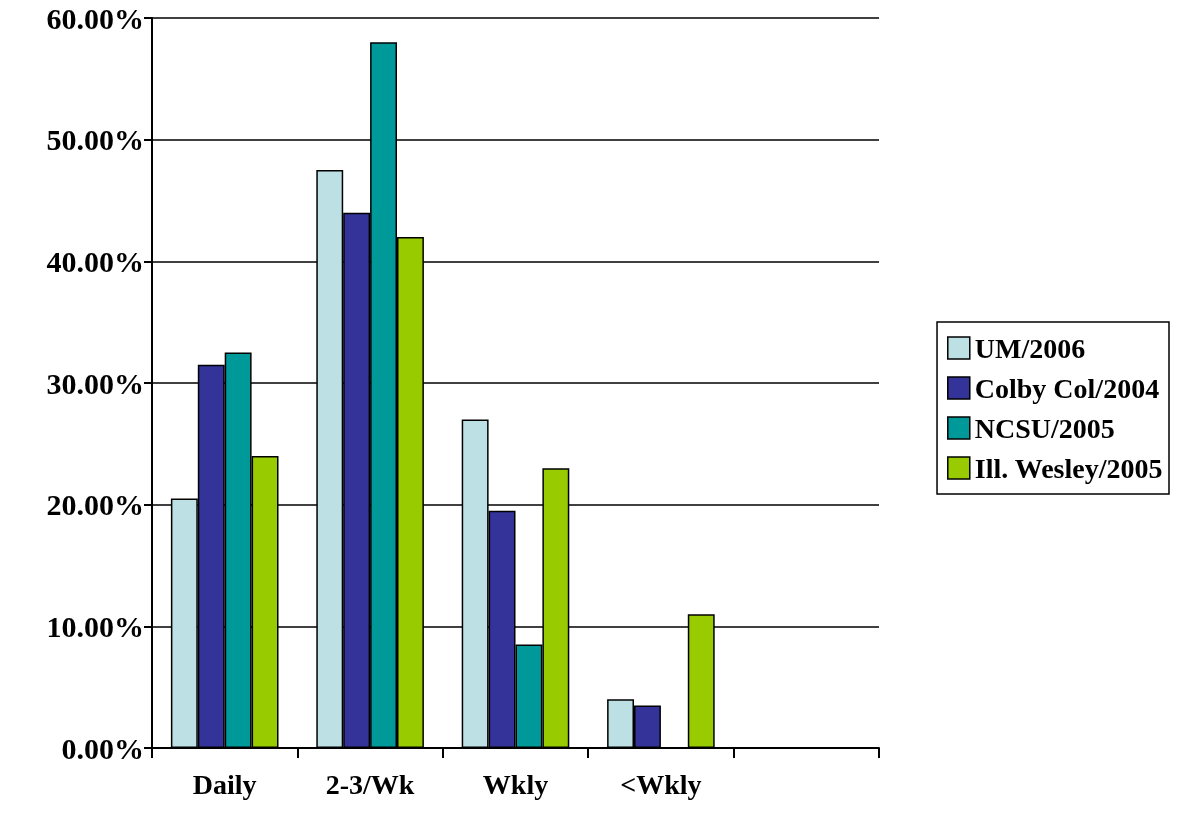  I want to click on y-tick-label: 20.00%, so click(95, 505).